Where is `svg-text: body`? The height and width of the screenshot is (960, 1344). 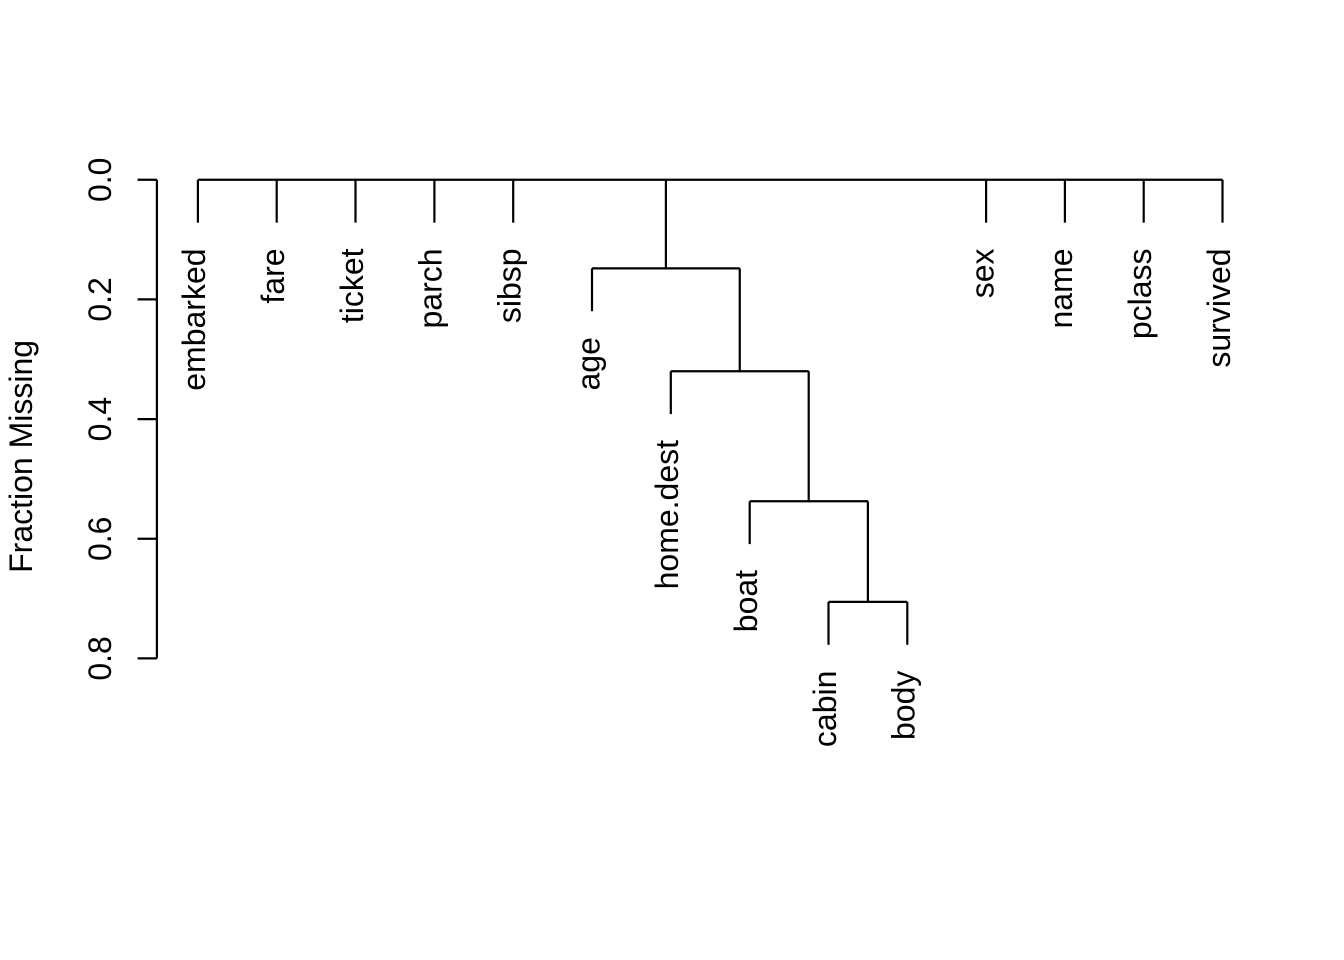
svg-text: body is located at coordinates (904, 705).